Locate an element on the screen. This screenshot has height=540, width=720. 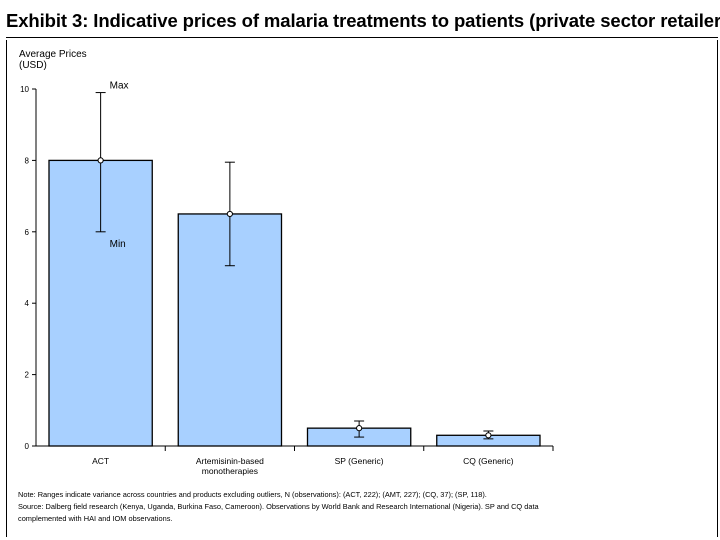
x-axis is located at coordinates (295, 448).